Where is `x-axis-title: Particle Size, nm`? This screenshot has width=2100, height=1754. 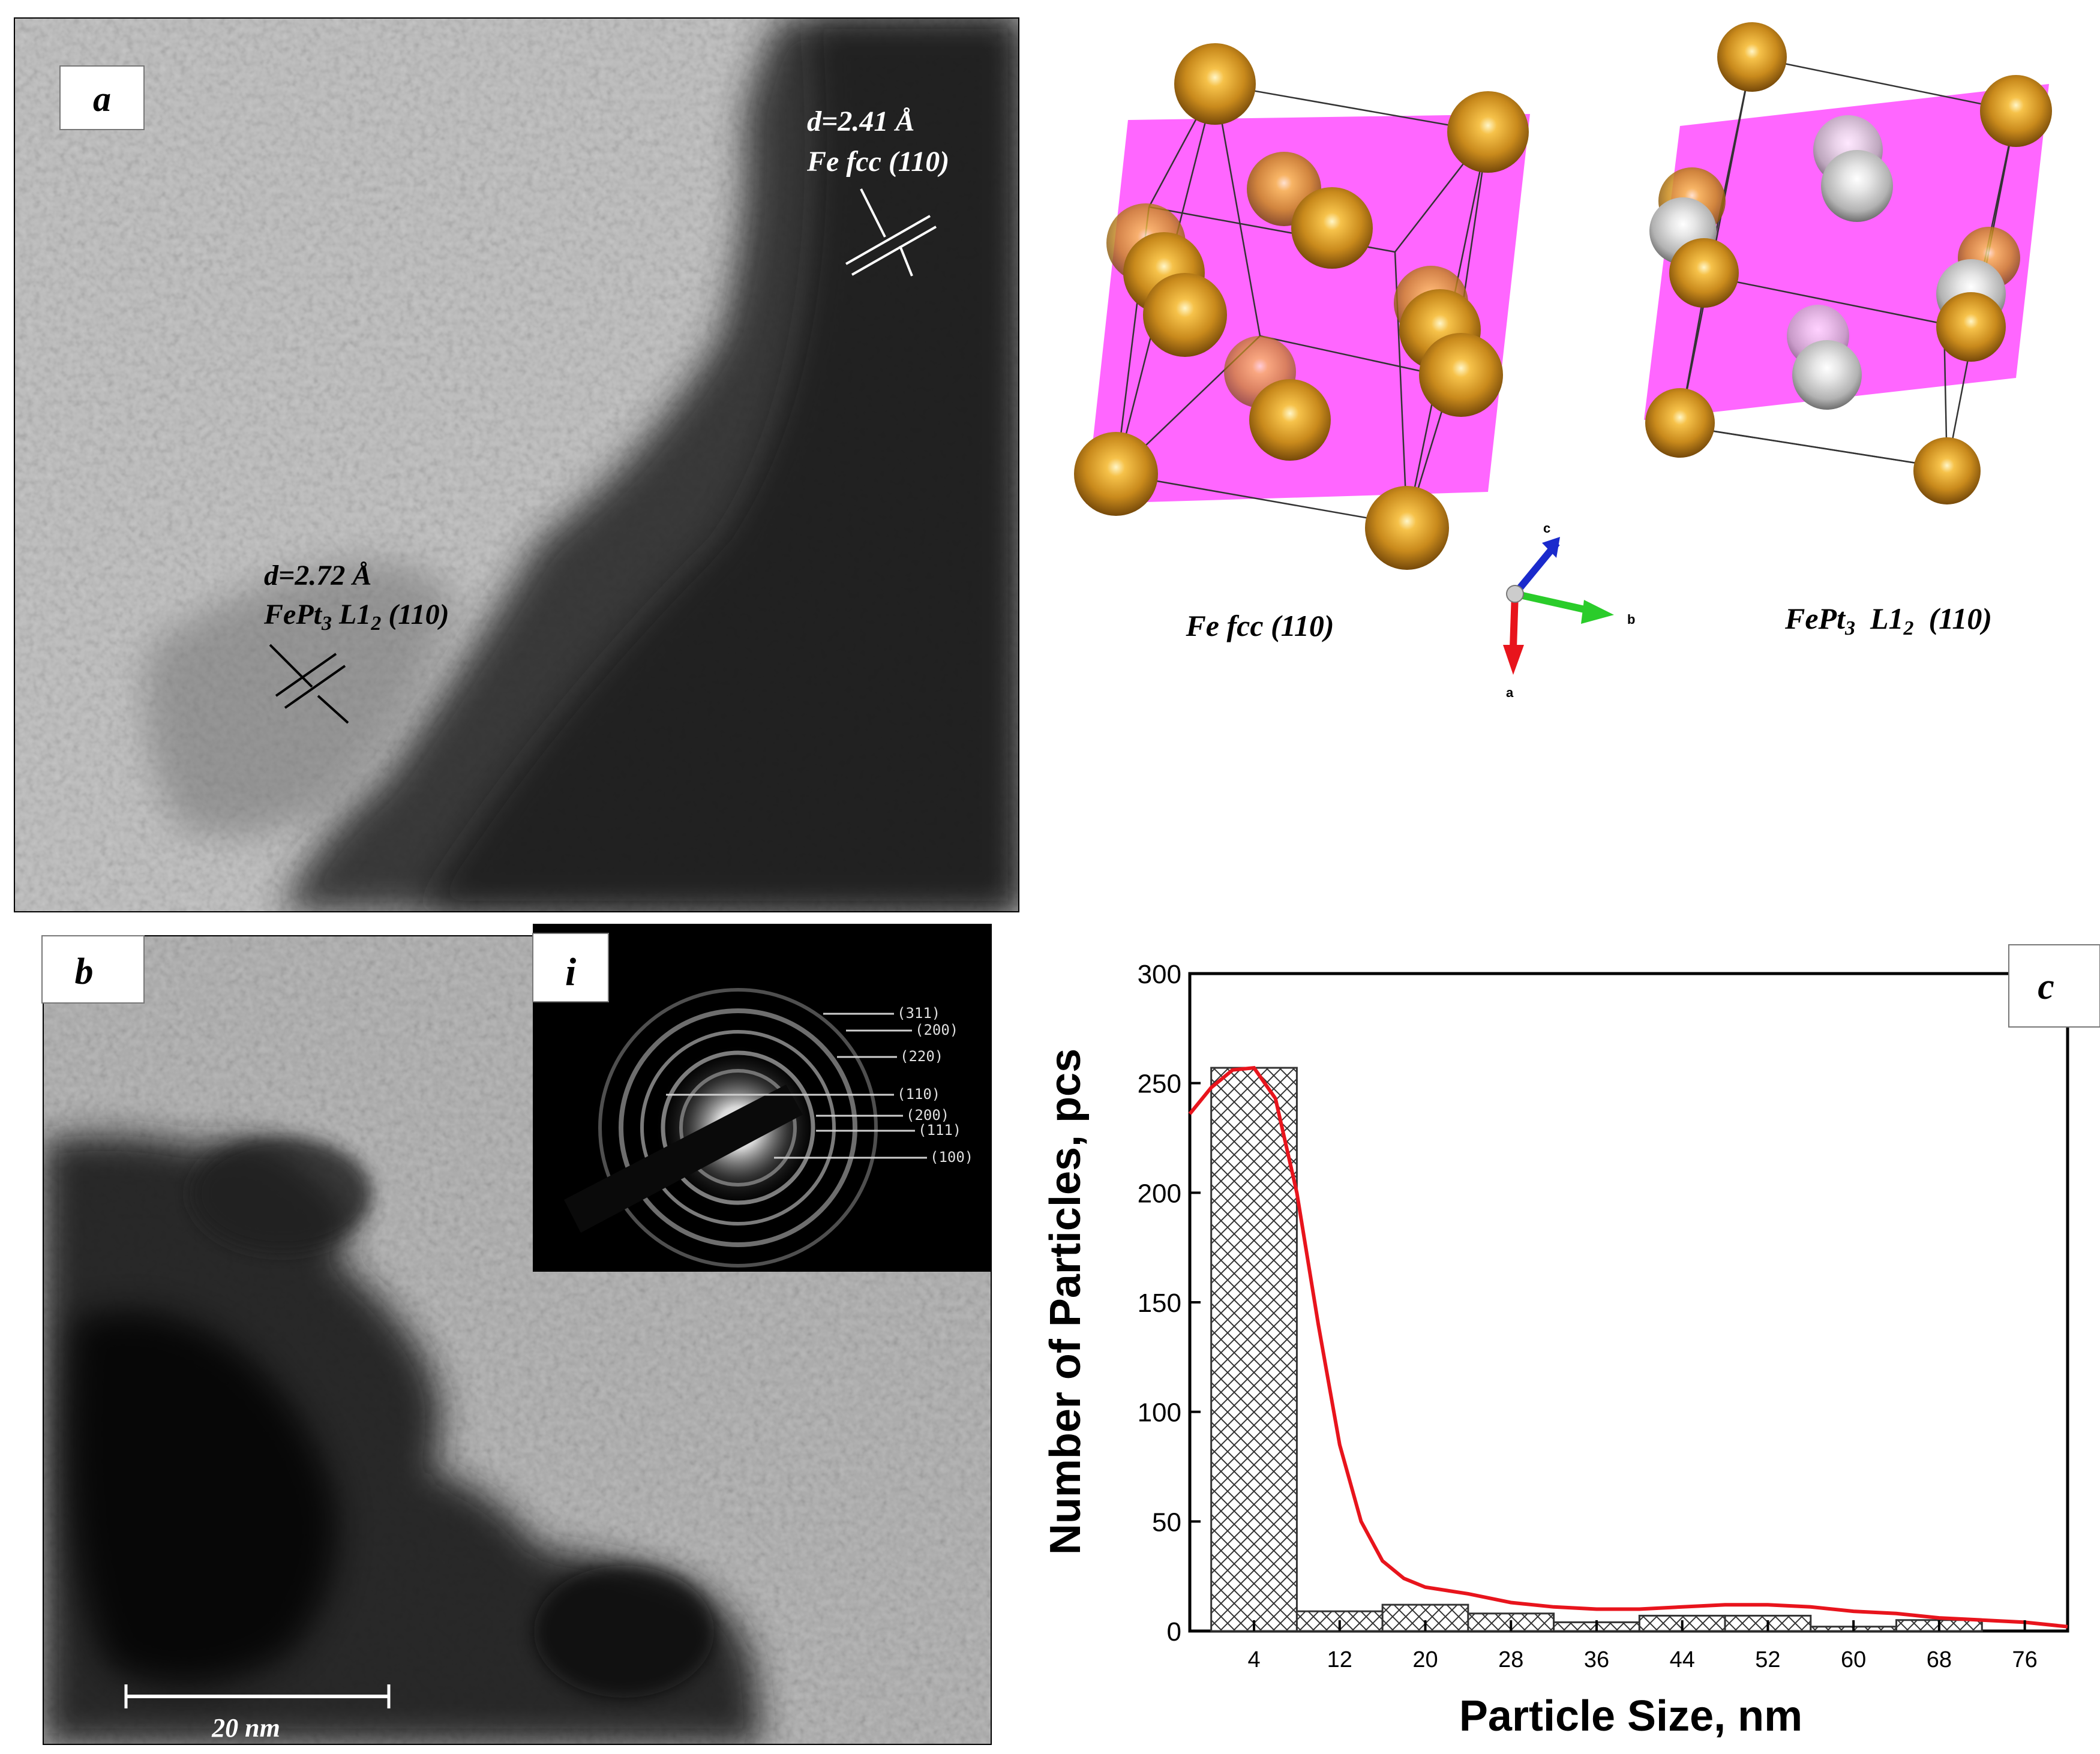
x-axis-title: Particle Size, nm is located at coordinates (1630, 1716).